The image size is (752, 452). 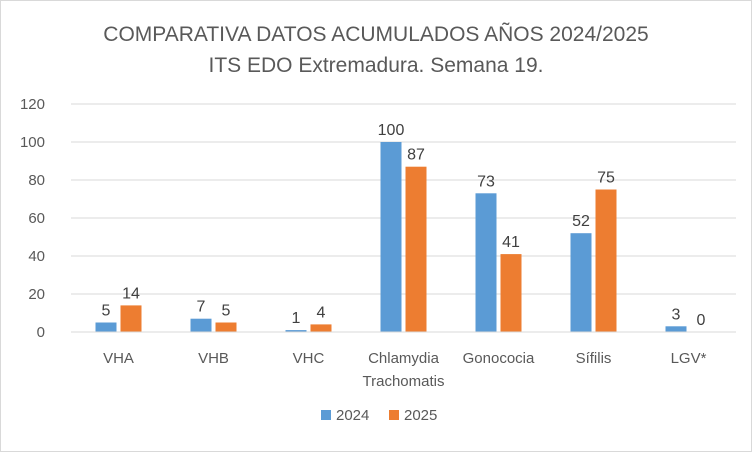 What do you see at coordinates (296, 318) in the screenshot?
I see `data-label: 1` at bounding box center [296, 318].